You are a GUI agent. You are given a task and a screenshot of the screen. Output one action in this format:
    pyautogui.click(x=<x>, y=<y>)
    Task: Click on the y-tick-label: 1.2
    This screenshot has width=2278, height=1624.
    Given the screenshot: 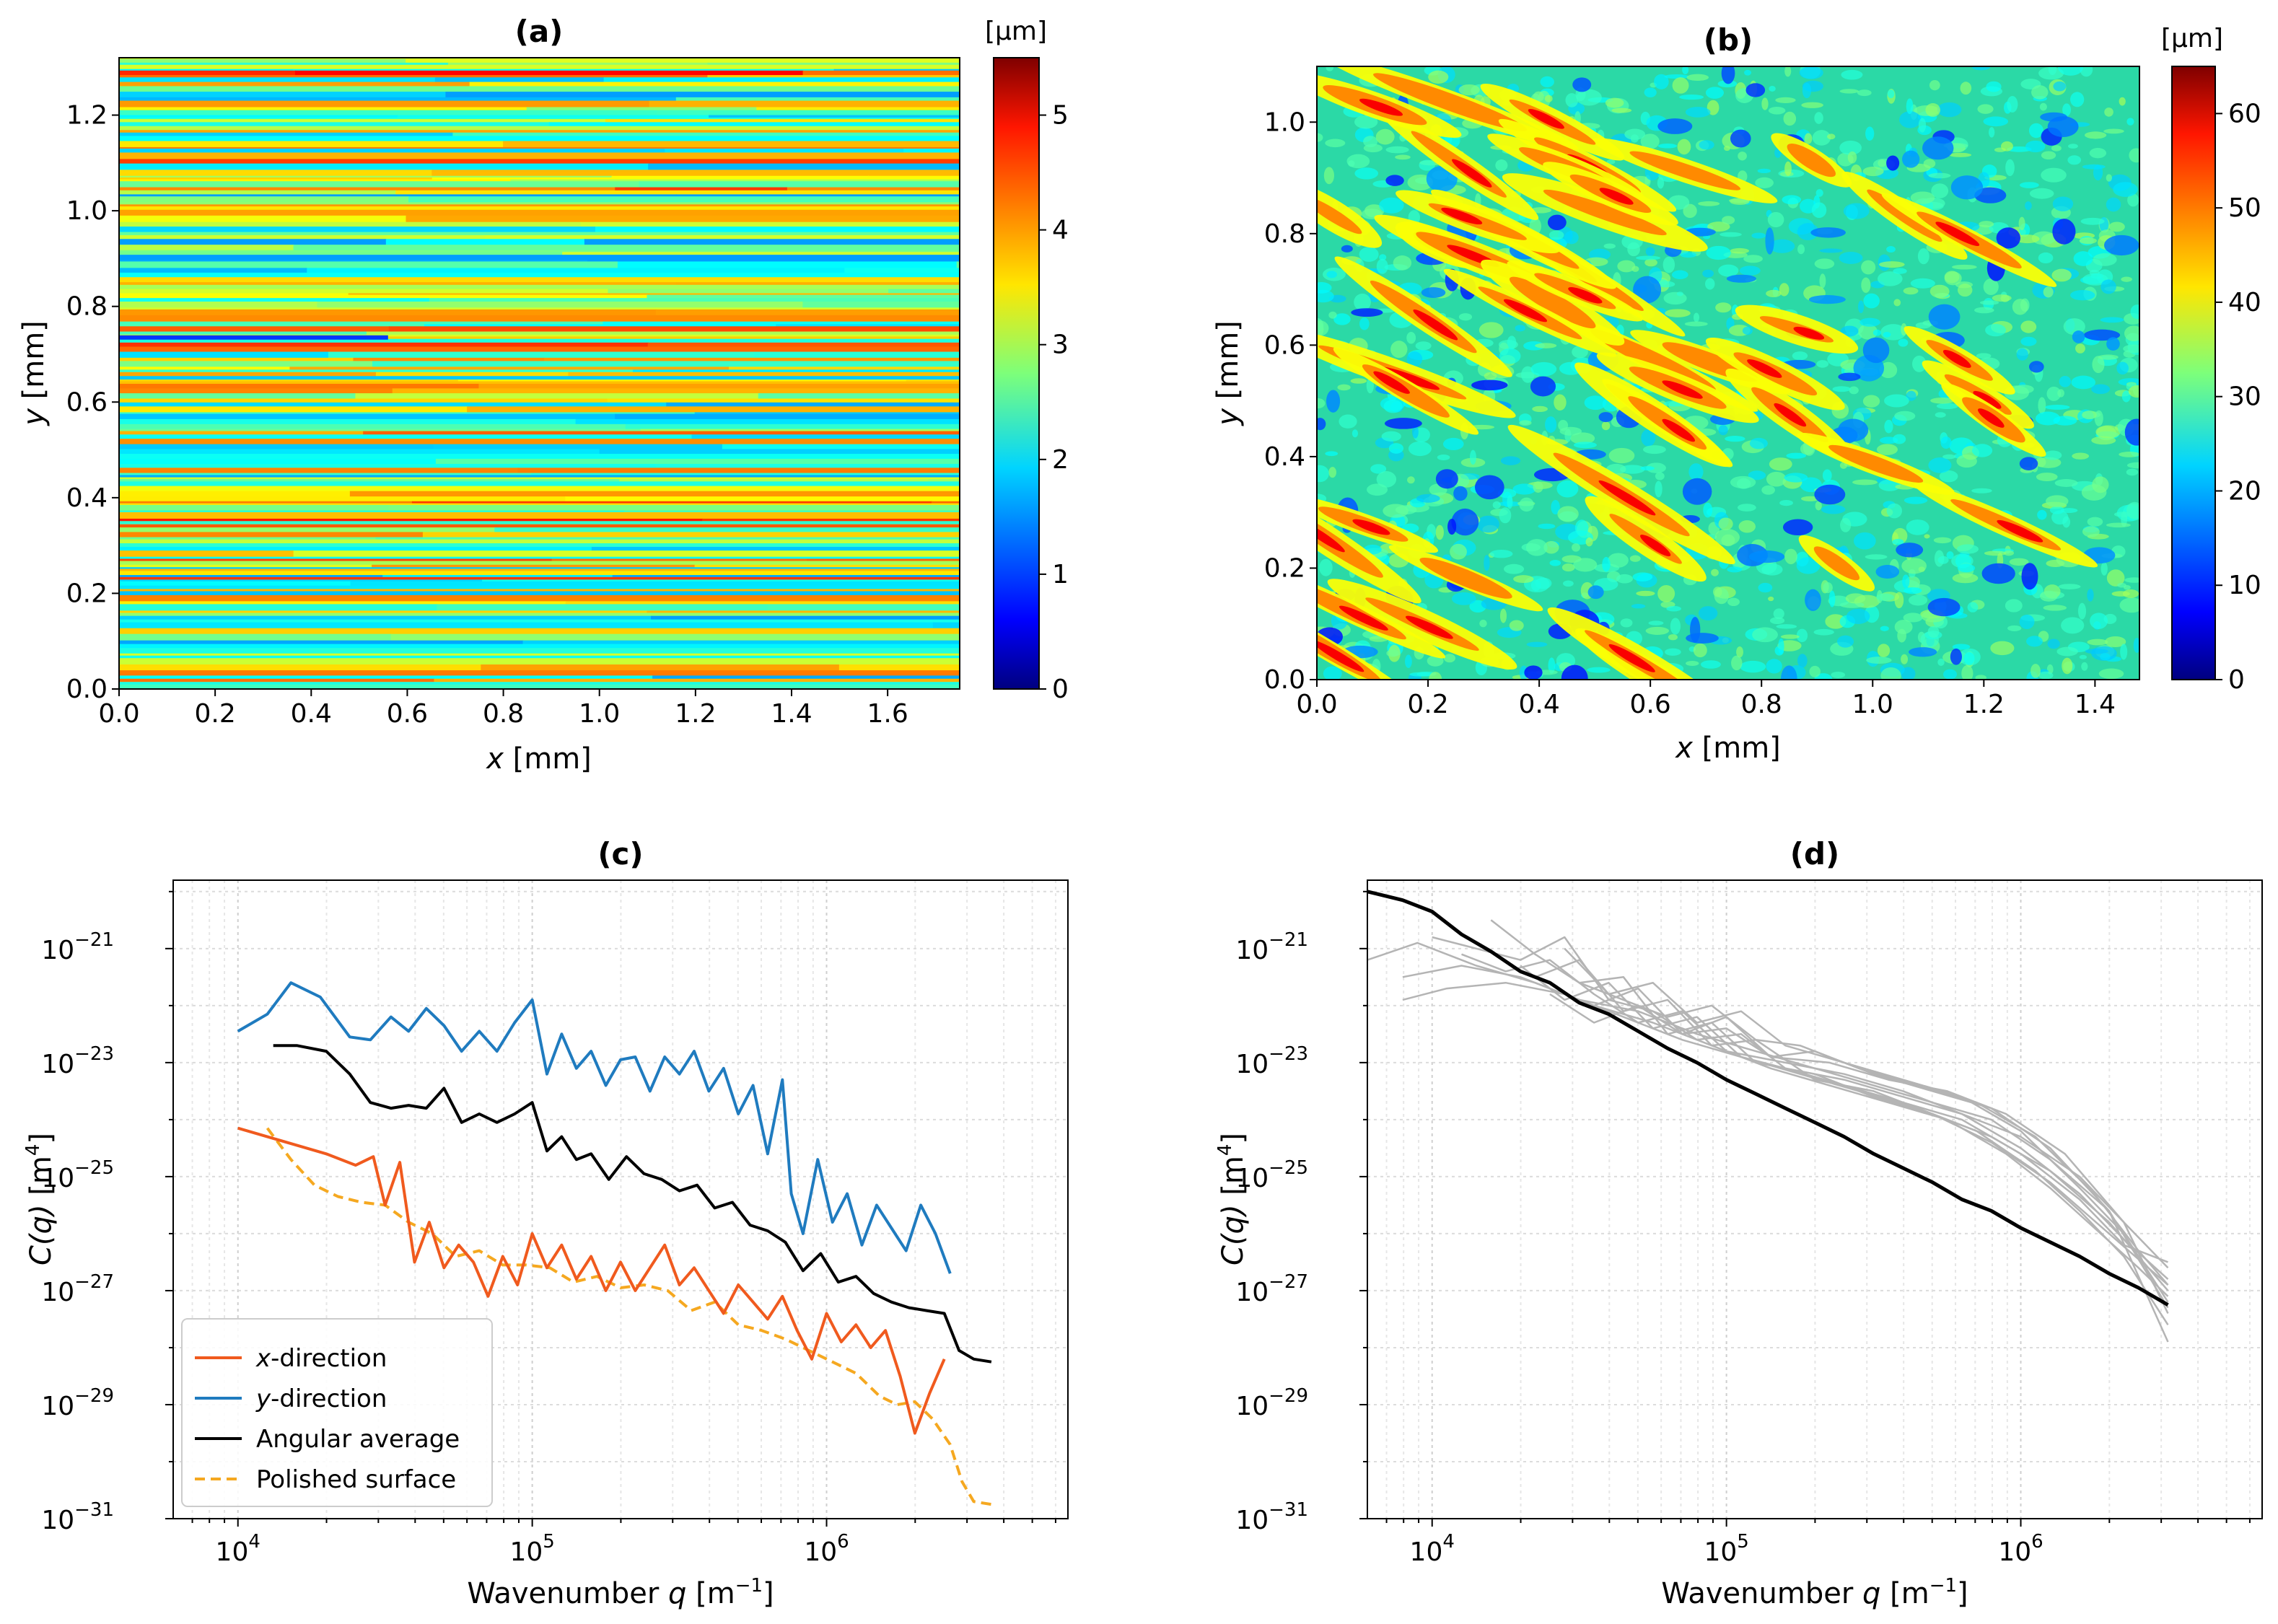 What is the action you would take?
    pyautogui.click(x=87, y=116)
    